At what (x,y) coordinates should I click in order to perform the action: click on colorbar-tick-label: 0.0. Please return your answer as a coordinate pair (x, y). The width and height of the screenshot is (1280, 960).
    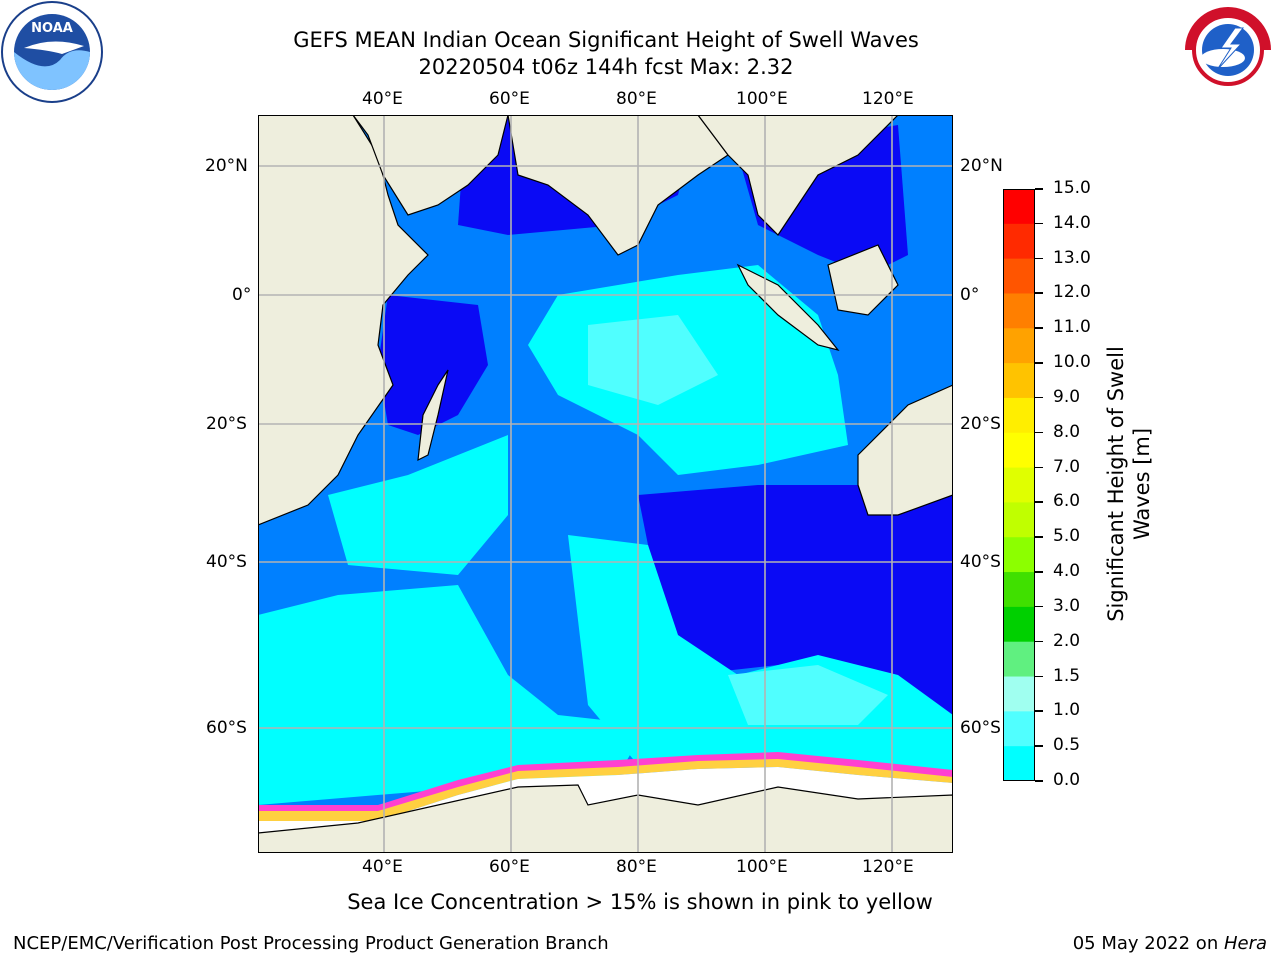
    Looking at the image, I should click on (1067, 780).